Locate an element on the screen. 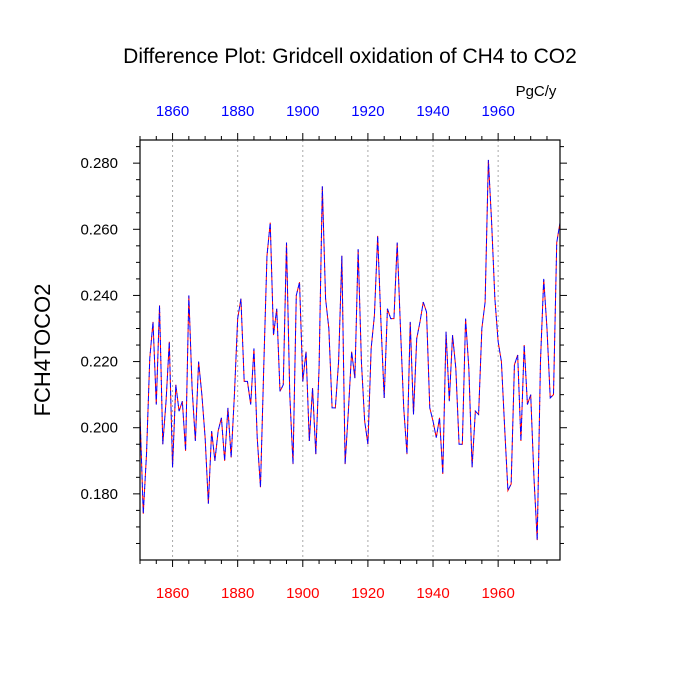 This screenshot has height=700, width=700. y-tick-label: 0.280 is located at coordinates (99, 163).